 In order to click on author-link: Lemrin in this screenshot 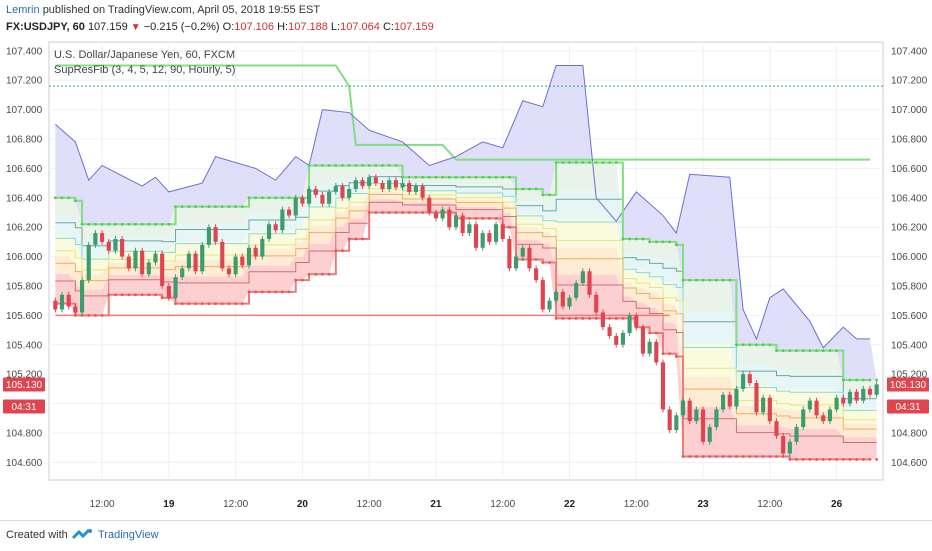, I will do `click(23, 10)`.